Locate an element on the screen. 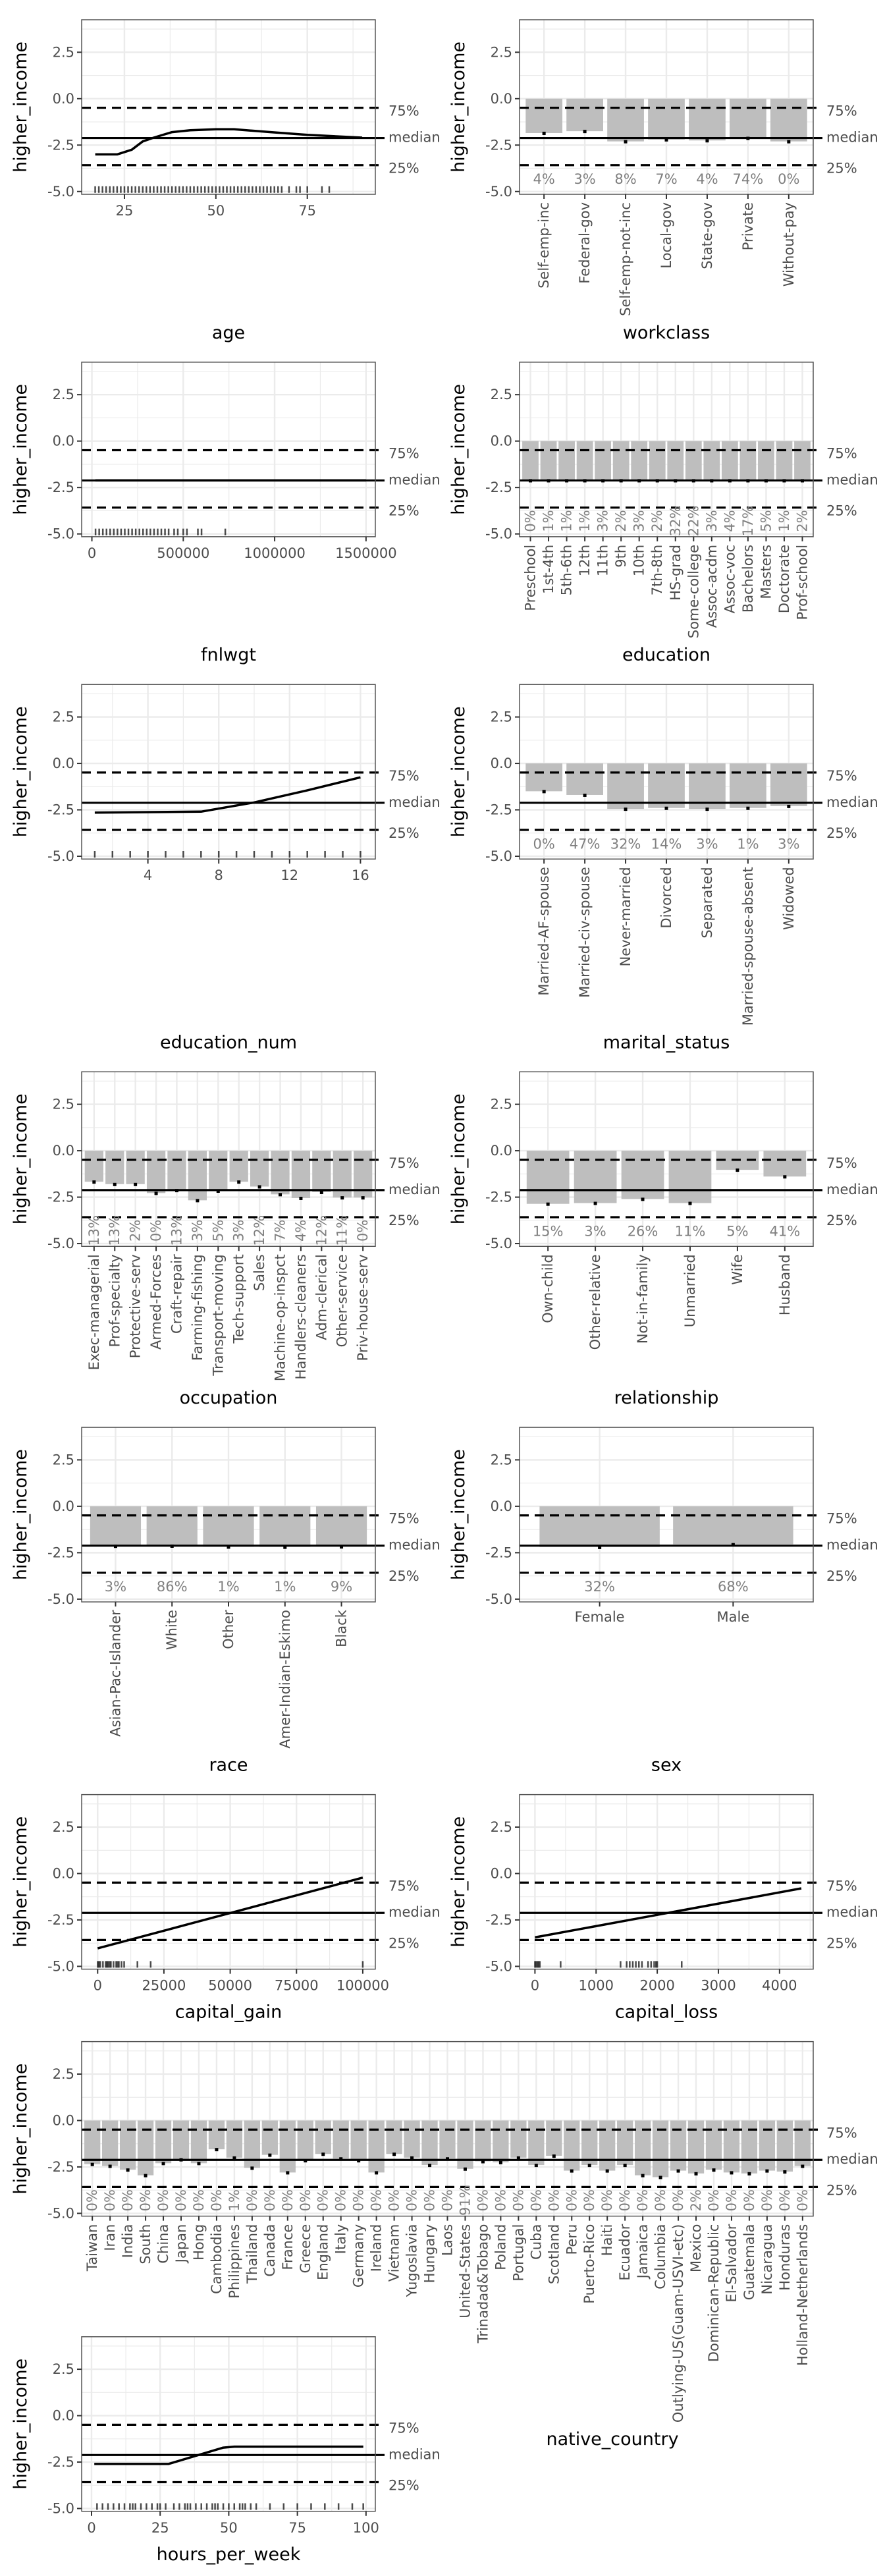 The height and width of the screenshot is (2576, 885). reference-label: 25% is located at coordinates (404, 511).